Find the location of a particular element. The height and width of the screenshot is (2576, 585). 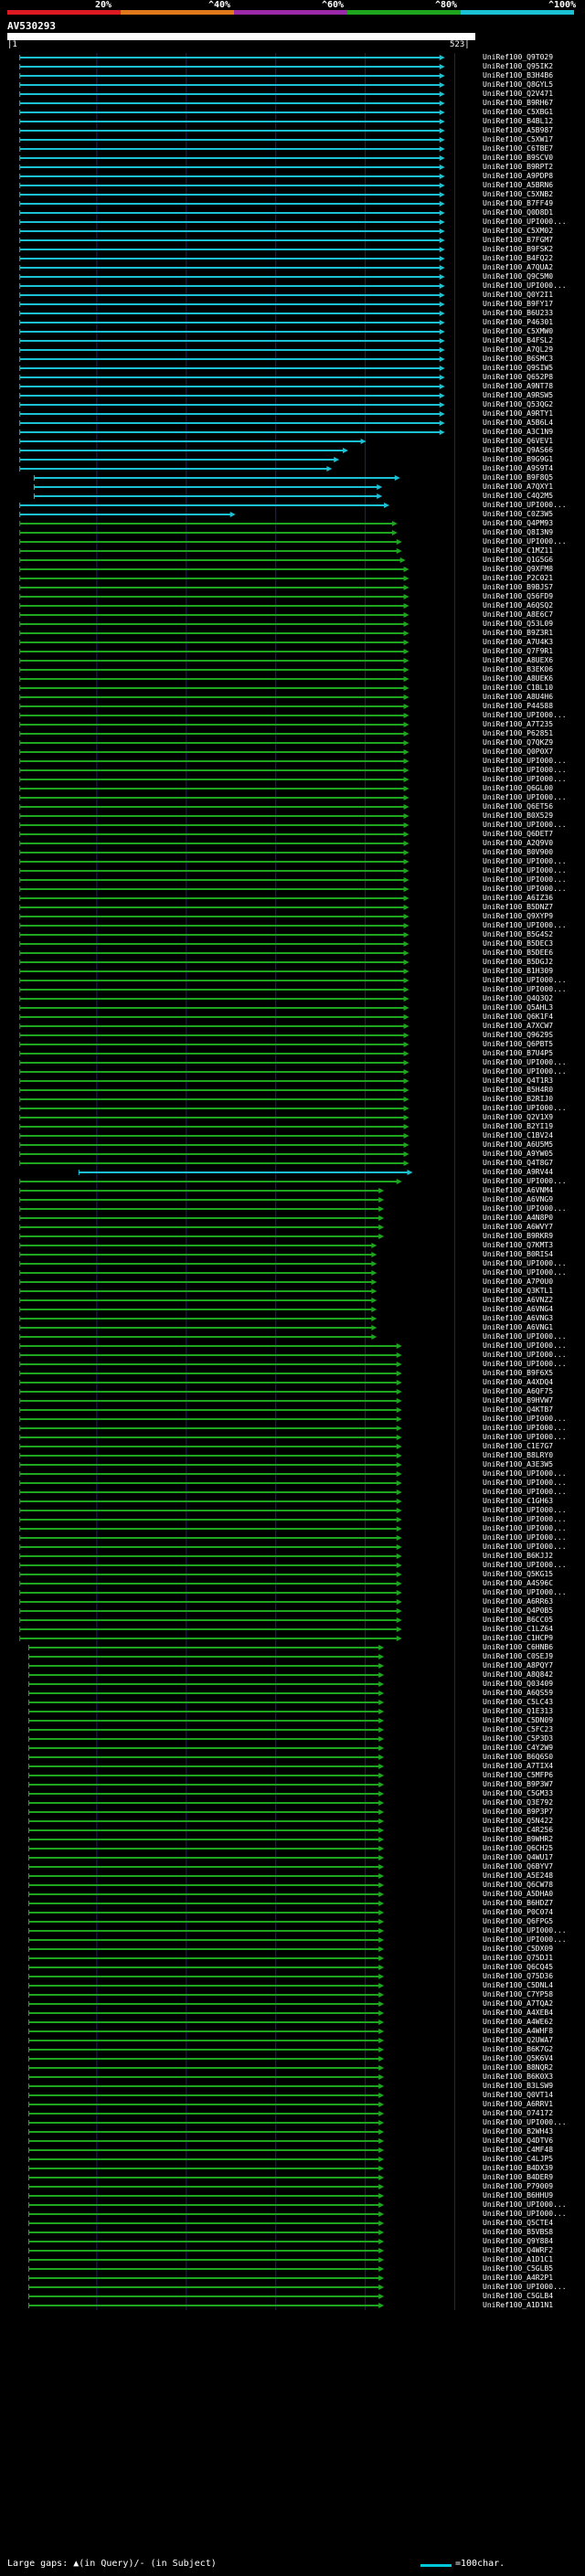

hit-name: UniRef100_B8LRY0 is located at coordinates (518, 1455).